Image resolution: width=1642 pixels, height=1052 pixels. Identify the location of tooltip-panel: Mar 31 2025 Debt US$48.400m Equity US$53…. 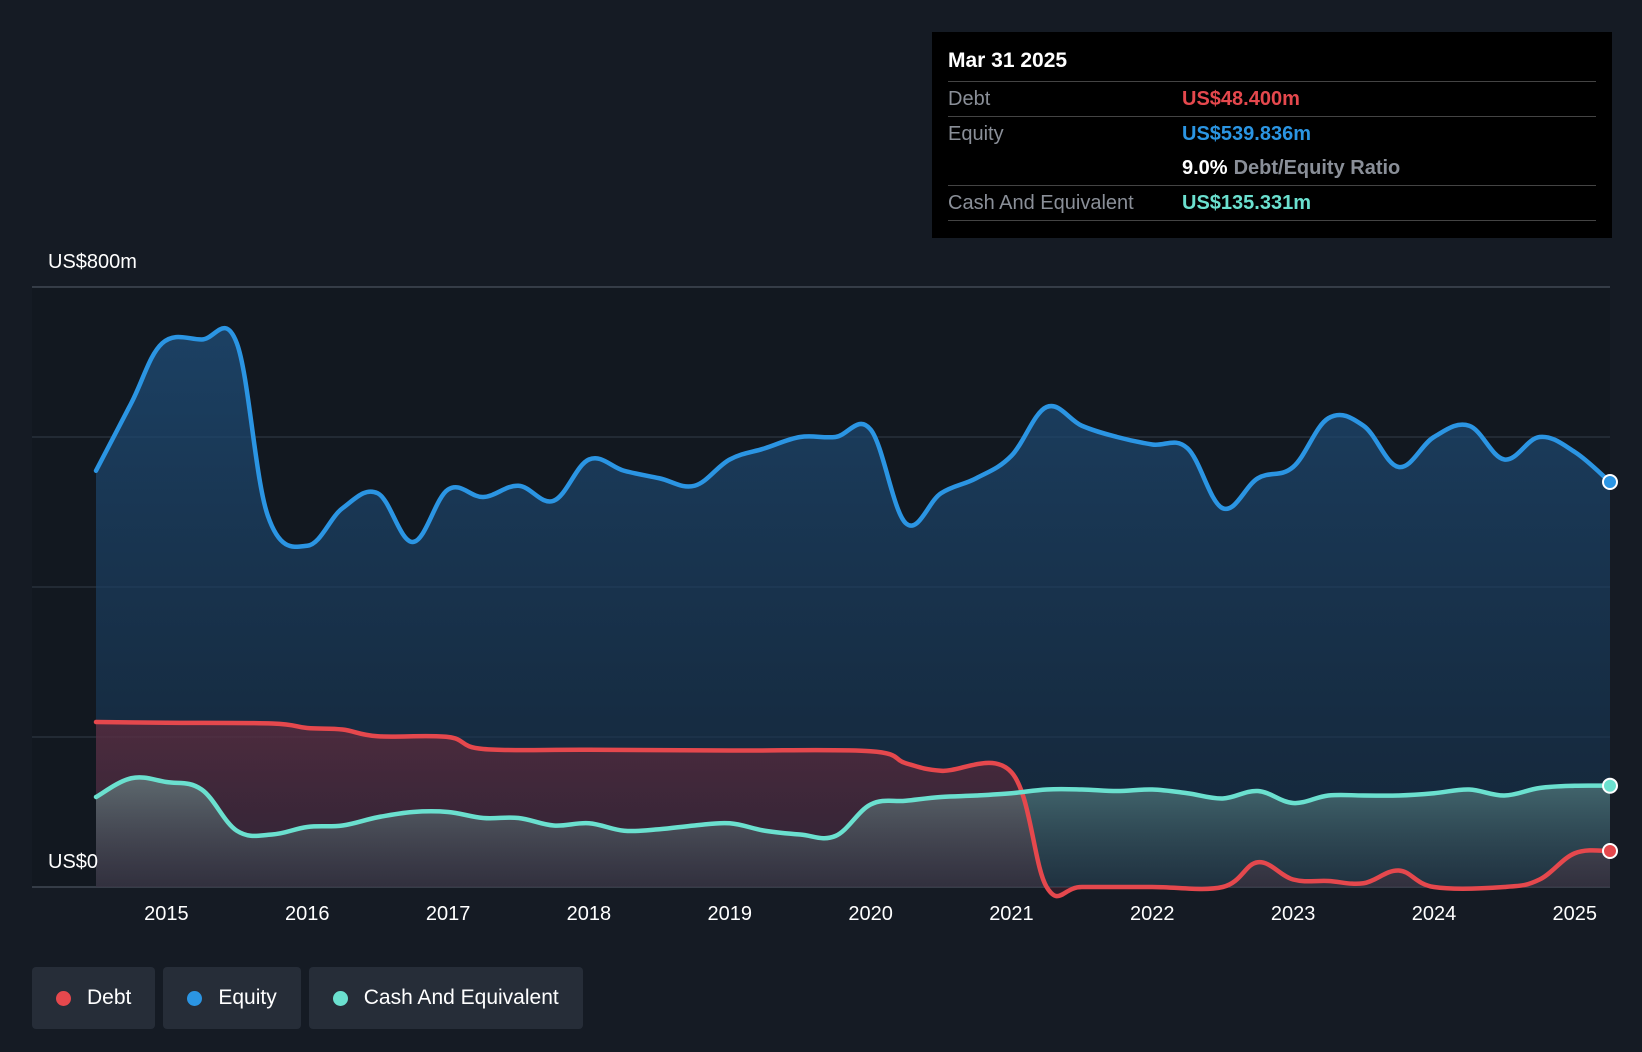
(1272, 135).